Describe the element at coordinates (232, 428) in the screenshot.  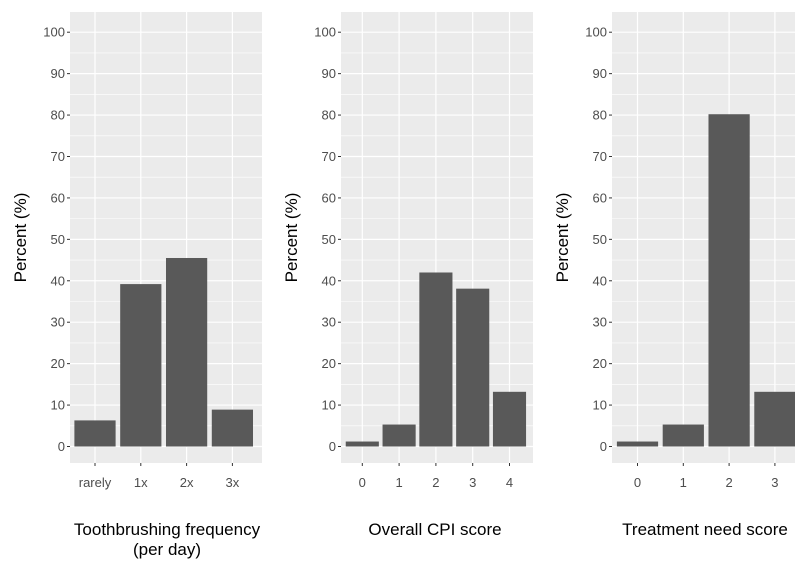
I see `bar-3x` at that location.